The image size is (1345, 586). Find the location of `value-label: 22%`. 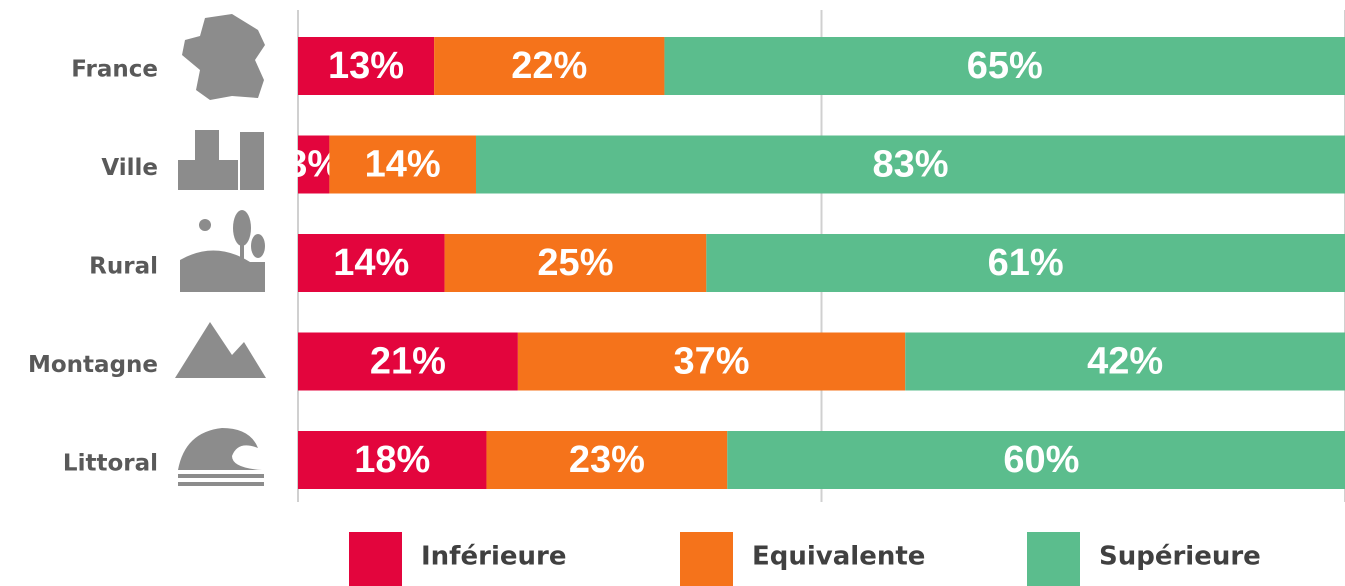

value-label: 22% is located at coordinates (549, 66).